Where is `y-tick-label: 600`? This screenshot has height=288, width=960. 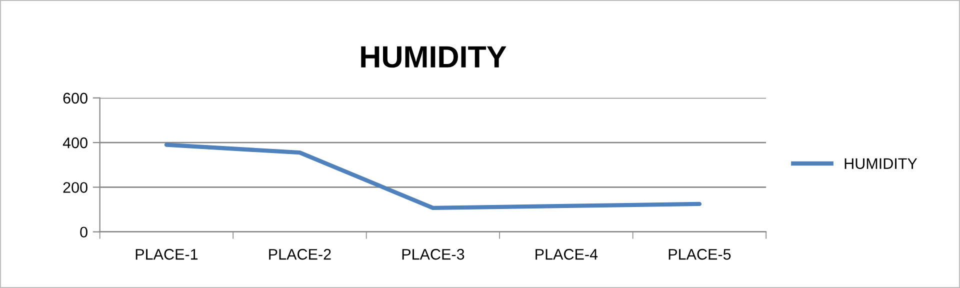 y-tick-label: 600 is located at coordinates (75, 98).